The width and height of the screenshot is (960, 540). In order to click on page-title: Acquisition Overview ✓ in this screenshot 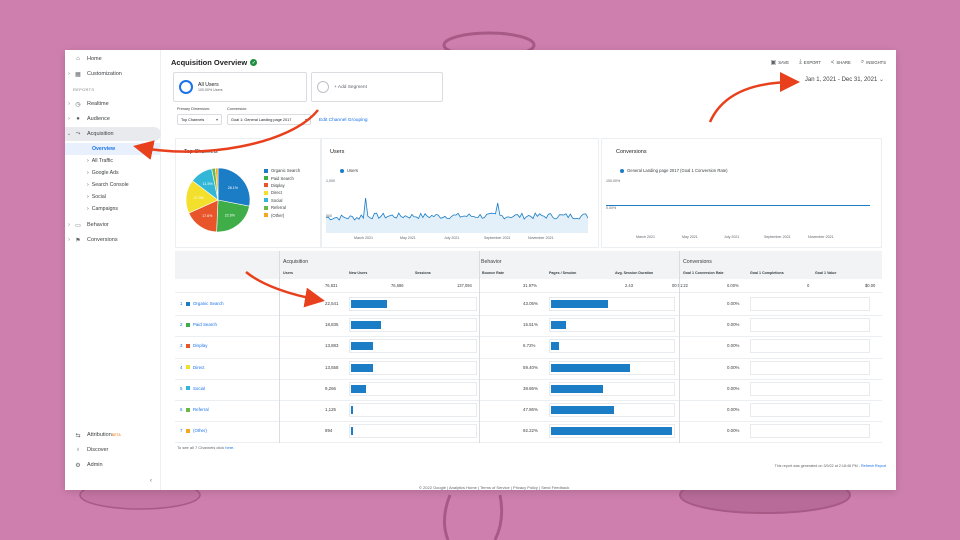, I will do `click(214, 62)`.